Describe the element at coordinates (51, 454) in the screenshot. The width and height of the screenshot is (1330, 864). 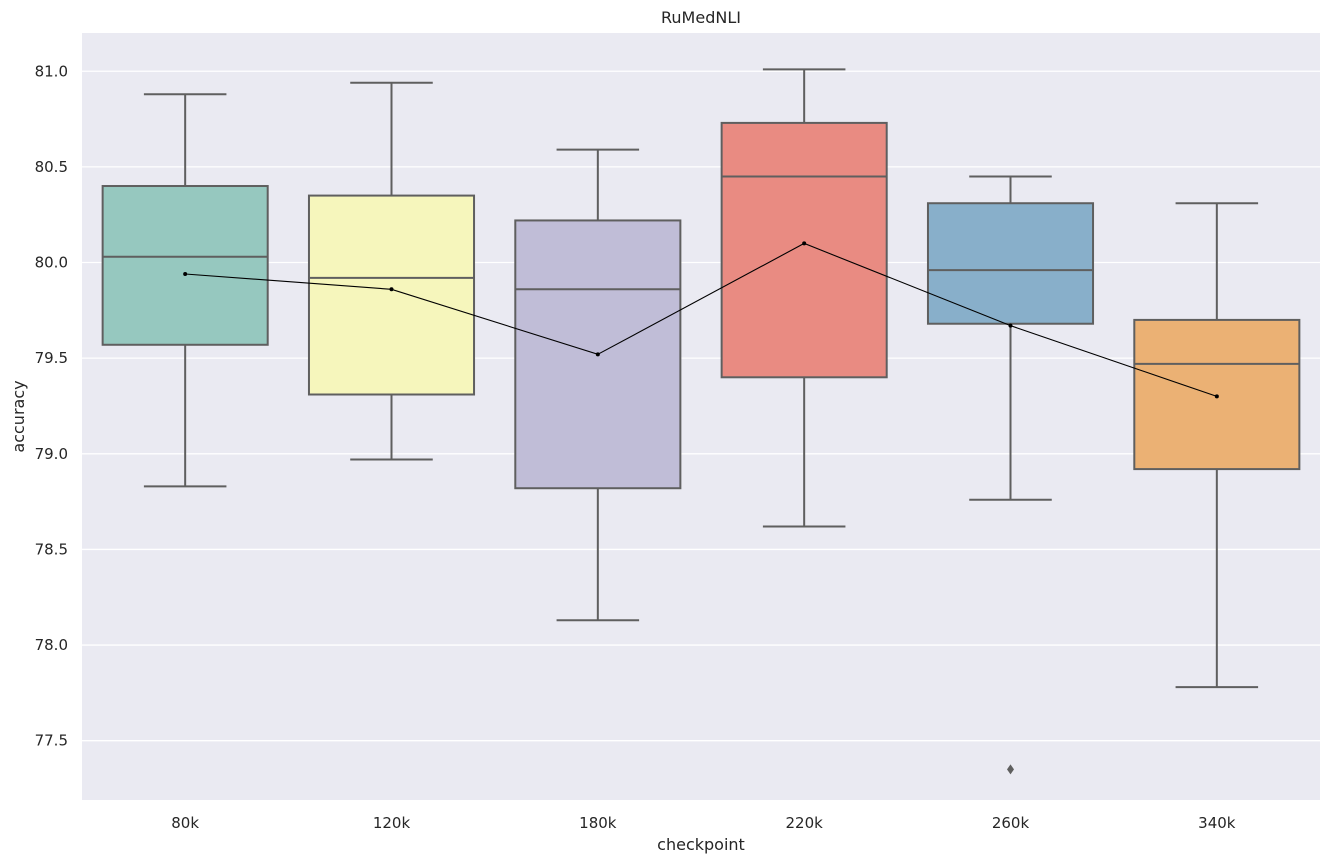
I see `y-tick-label: 79.0` at that location.